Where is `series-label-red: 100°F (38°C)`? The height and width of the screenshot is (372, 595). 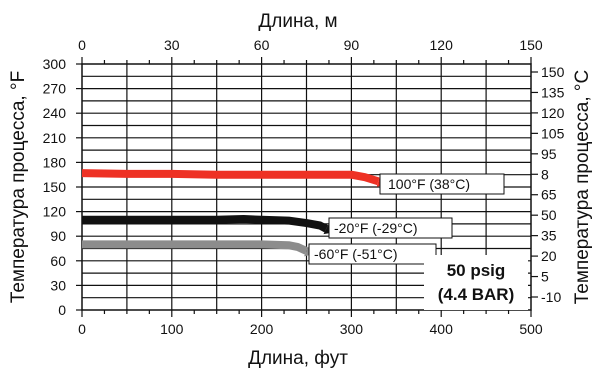 series-label-red: 100°F (38°C) is located at coordinates (442, 184).